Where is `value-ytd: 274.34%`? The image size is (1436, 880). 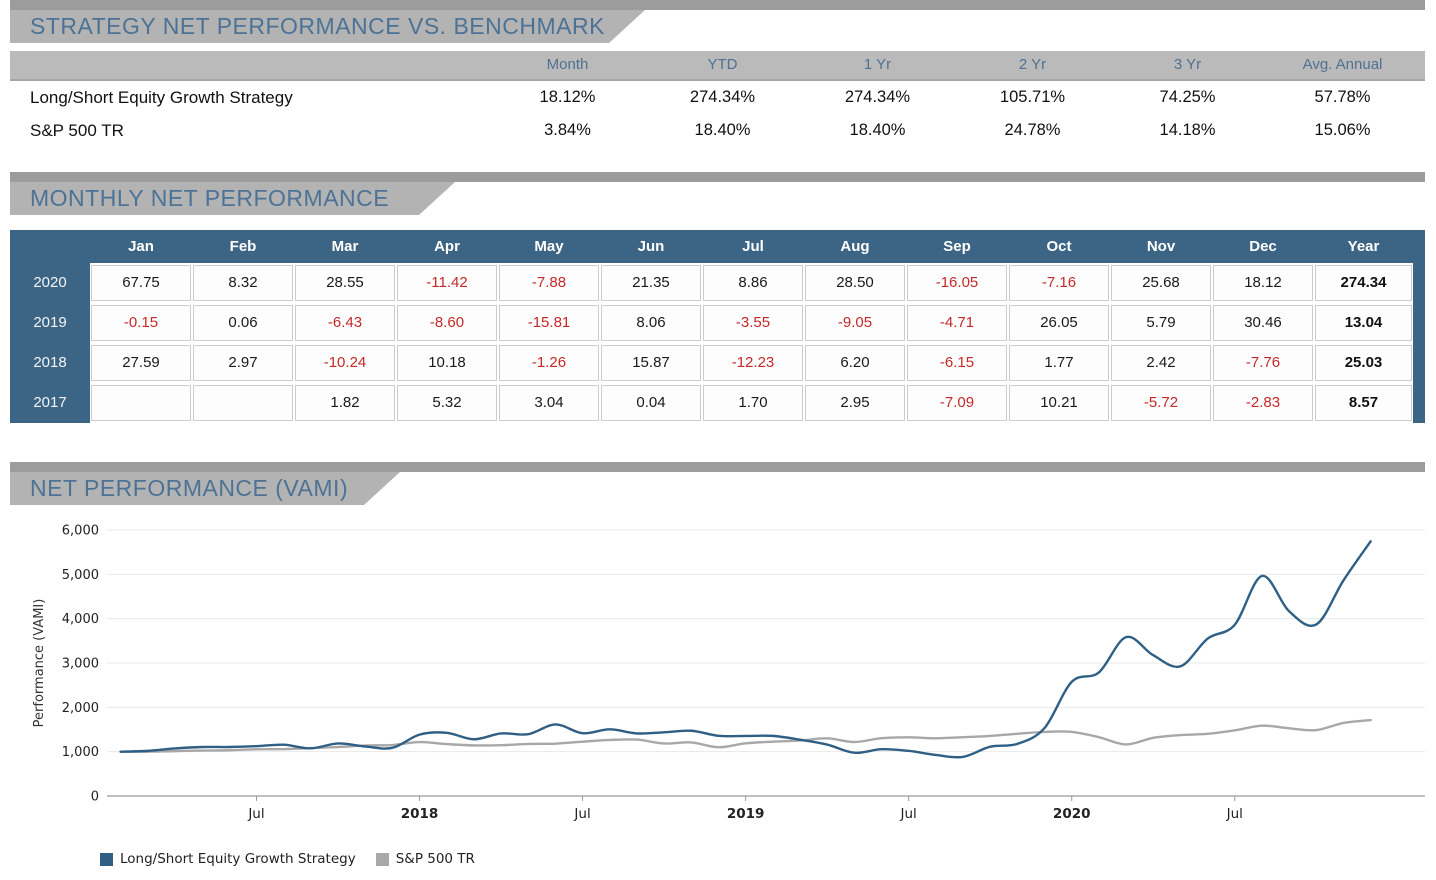 value-ytd: 274.34% is located at coordinates (722, 97).